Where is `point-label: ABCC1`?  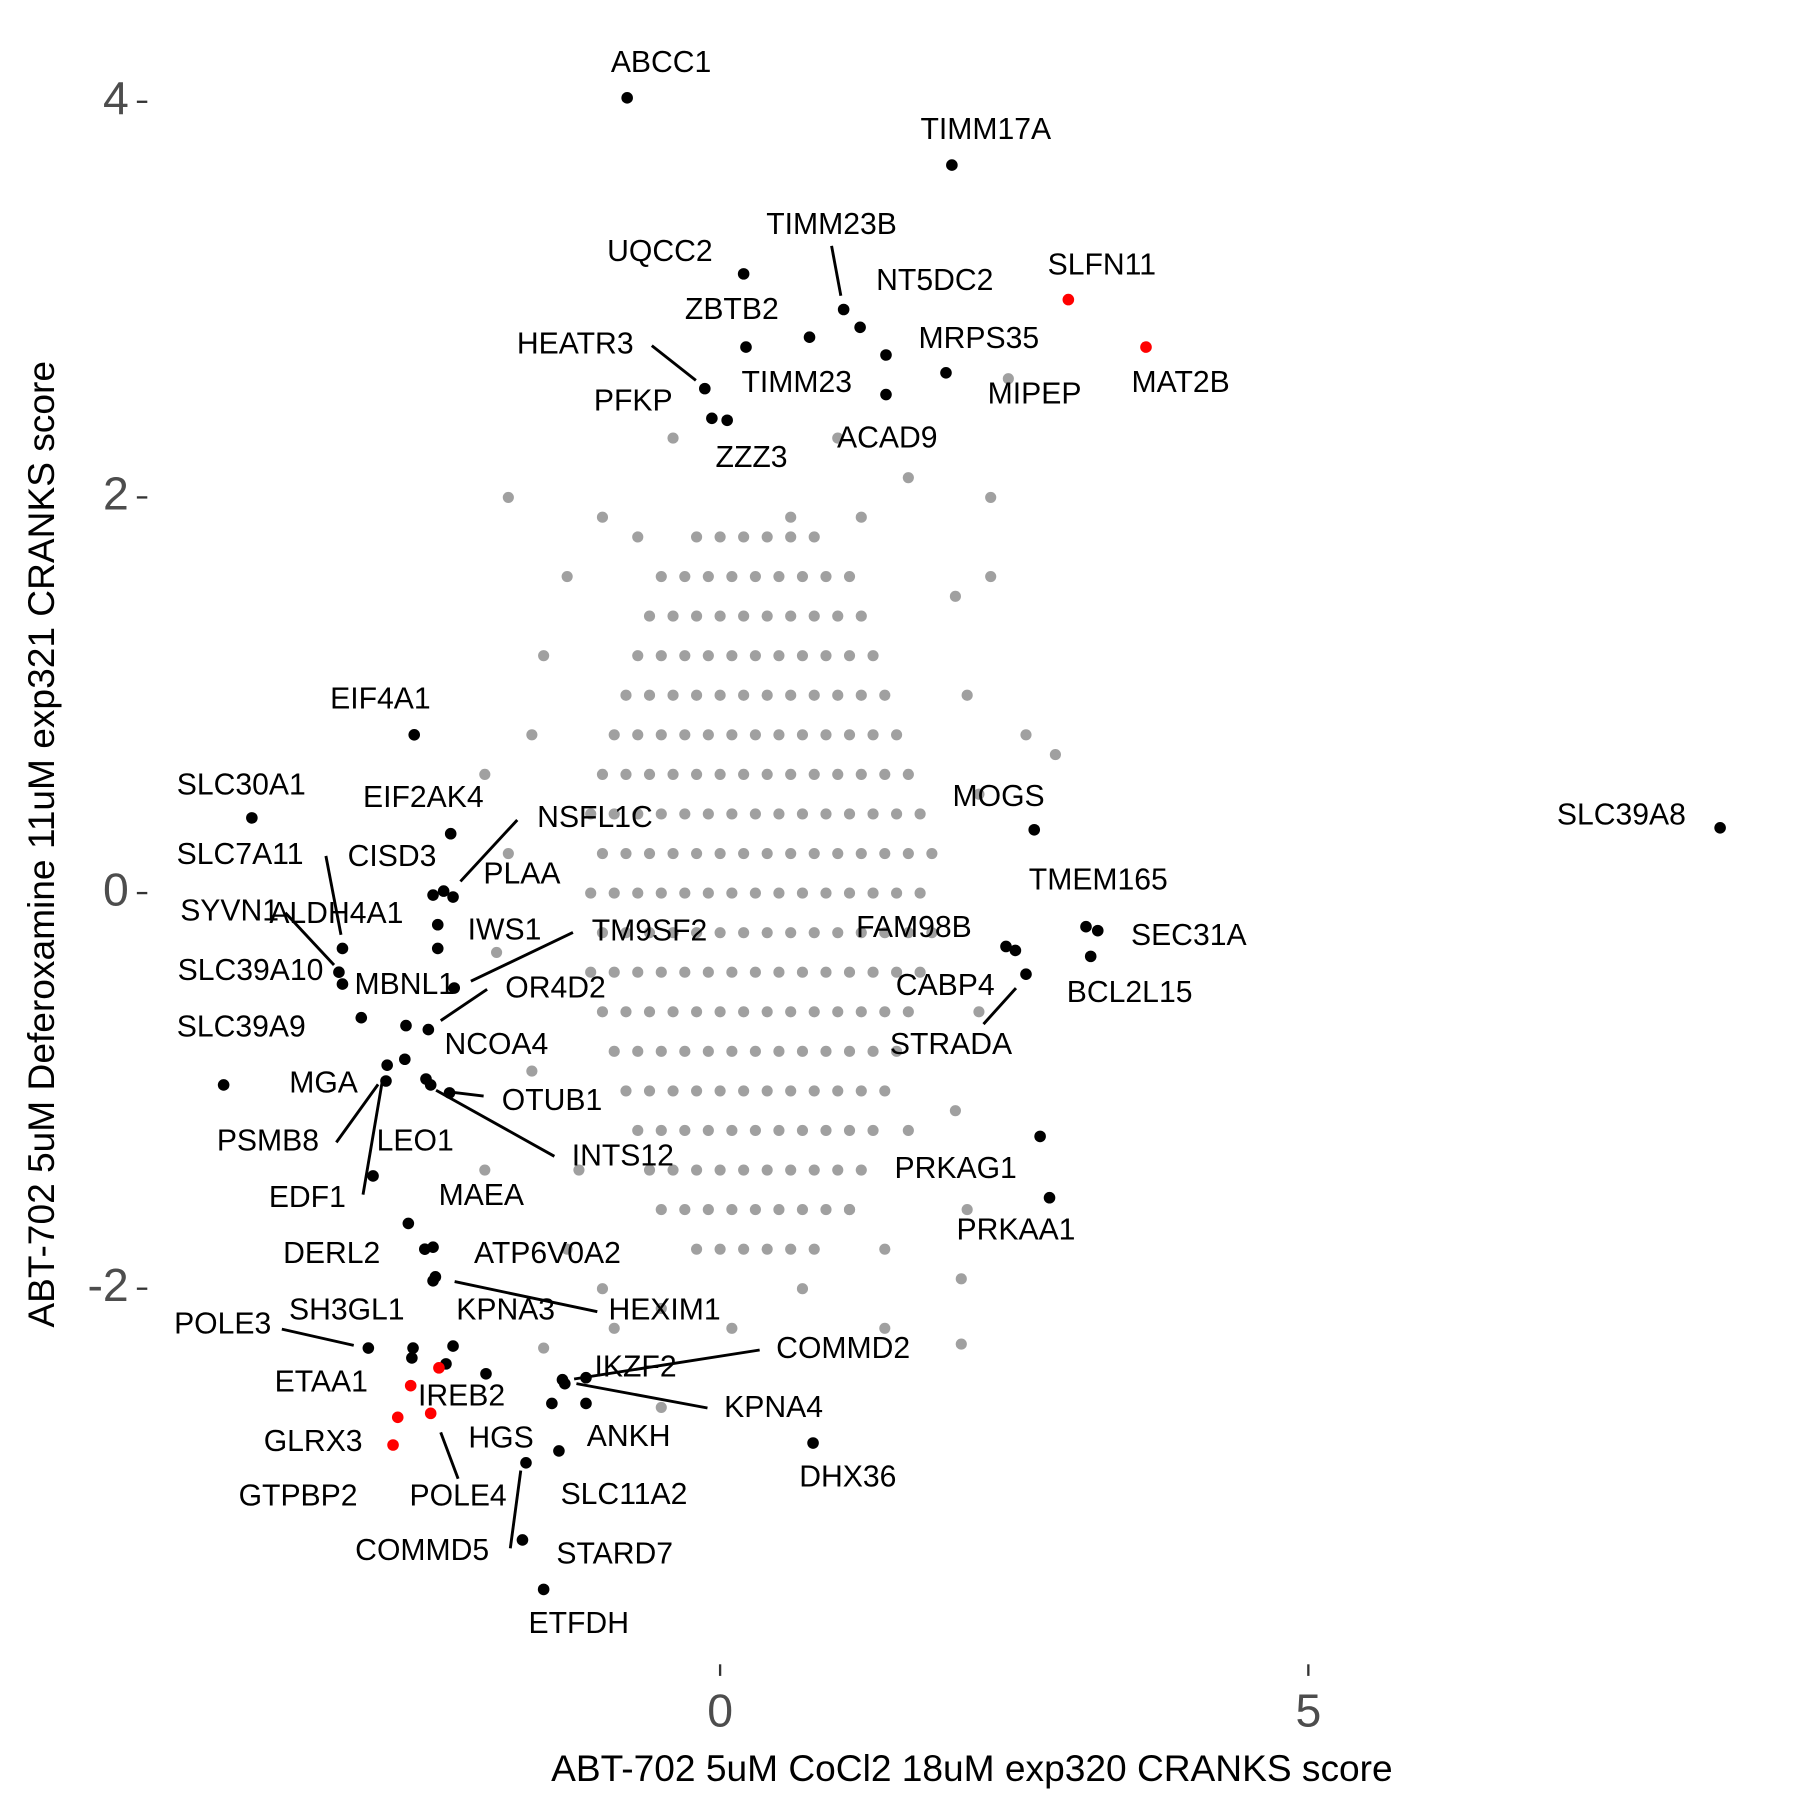
point-label: ABCC1 is located at coordinates (661, 62).